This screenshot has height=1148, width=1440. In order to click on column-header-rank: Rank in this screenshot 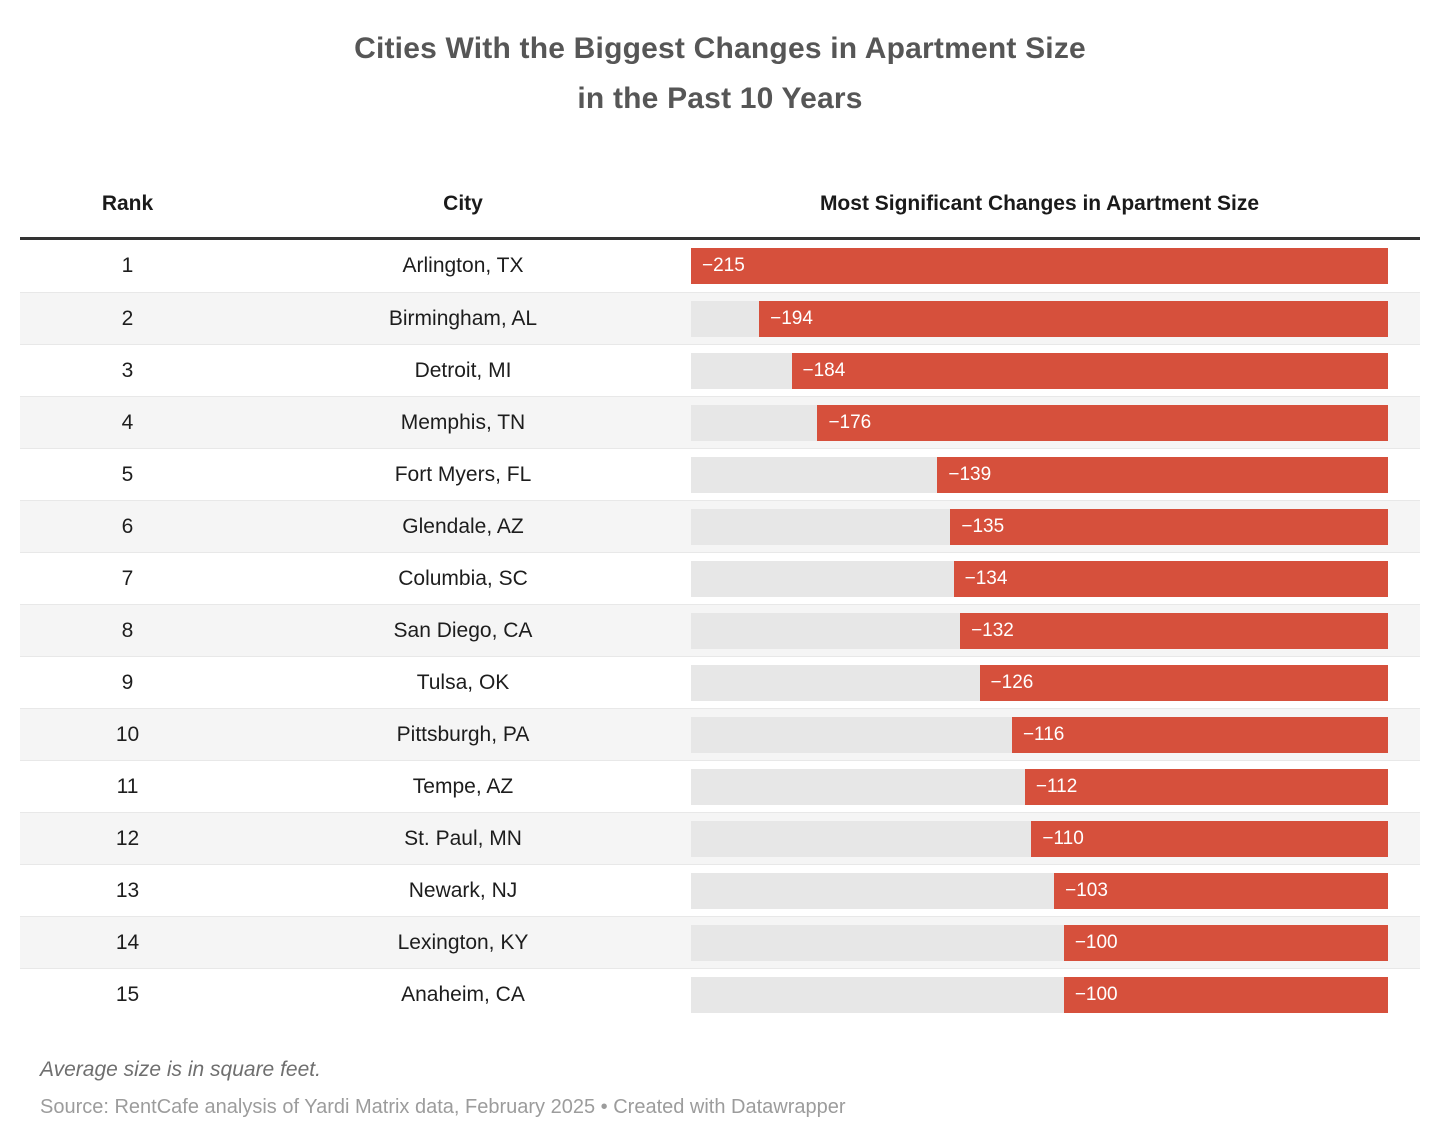, I will do `click(127, 203)`.